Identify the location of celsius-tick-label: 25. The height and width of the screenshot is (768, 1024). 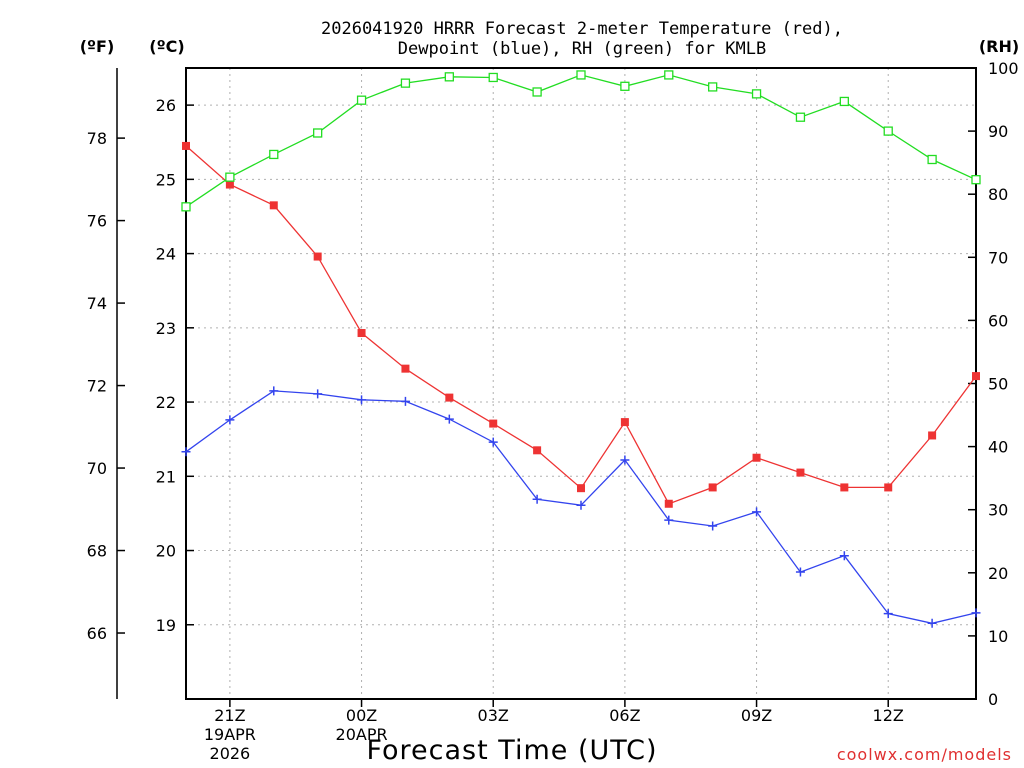
(166, 179).